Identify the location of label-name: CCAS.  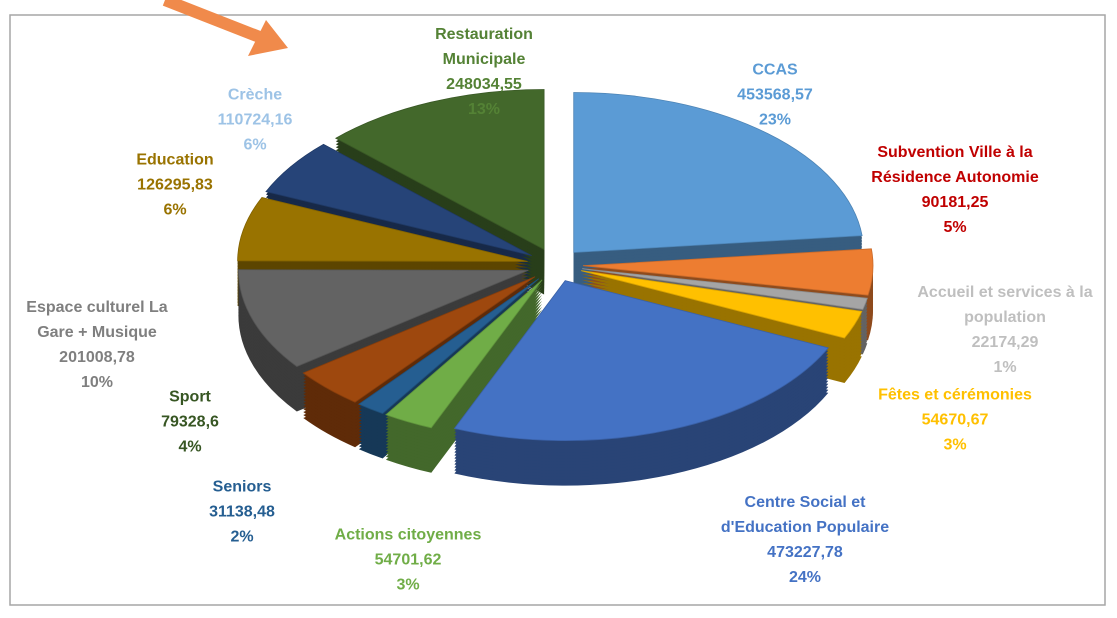
(775, 70).